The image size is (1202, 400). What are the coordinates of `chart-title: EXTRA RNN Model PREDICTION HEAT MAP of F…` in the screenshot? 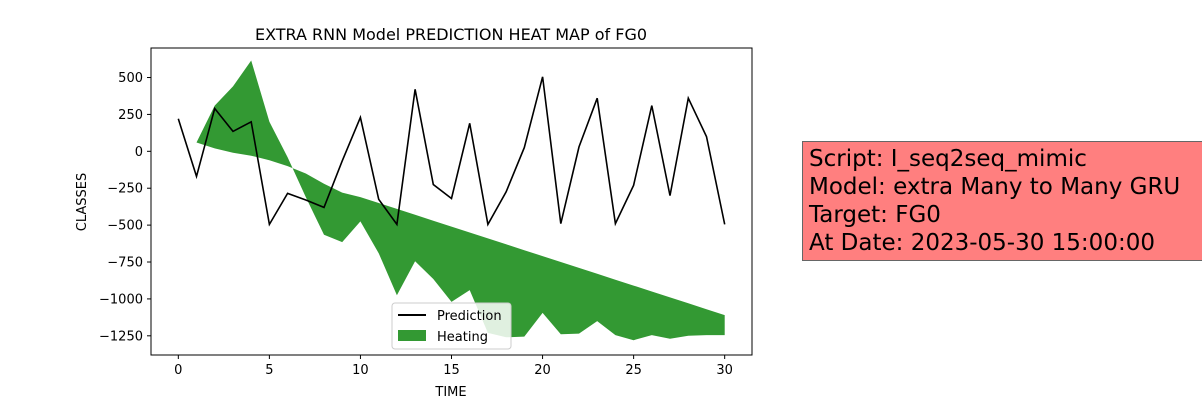 It's located at (451, 34).